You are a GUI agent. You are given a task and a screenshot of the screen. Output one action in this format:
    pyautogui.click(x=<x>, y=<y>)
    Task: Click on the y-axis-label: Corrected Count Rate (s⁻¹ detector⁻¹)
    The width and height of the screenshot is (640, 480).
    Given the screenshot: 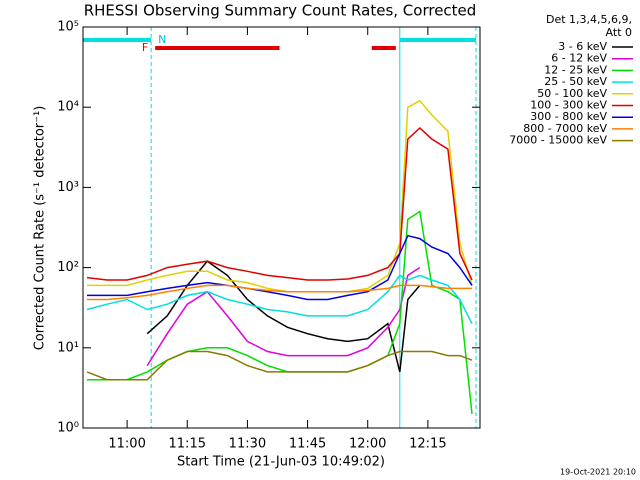 What is the action you would take?
    pyautogui.click(x=40, y=228)
    